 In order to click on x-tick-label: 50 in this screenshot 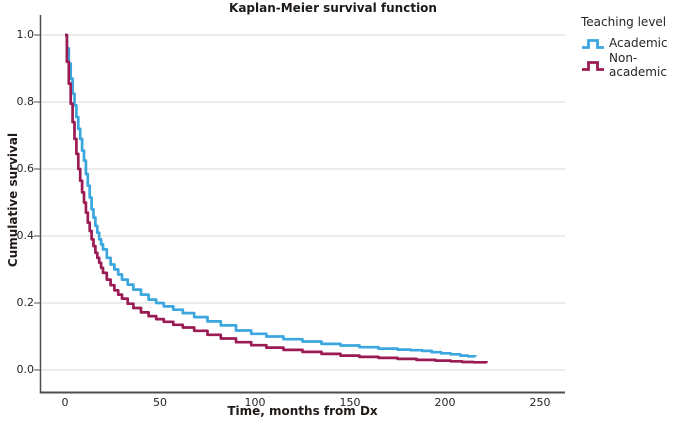, I will do `click(160, 402)`.